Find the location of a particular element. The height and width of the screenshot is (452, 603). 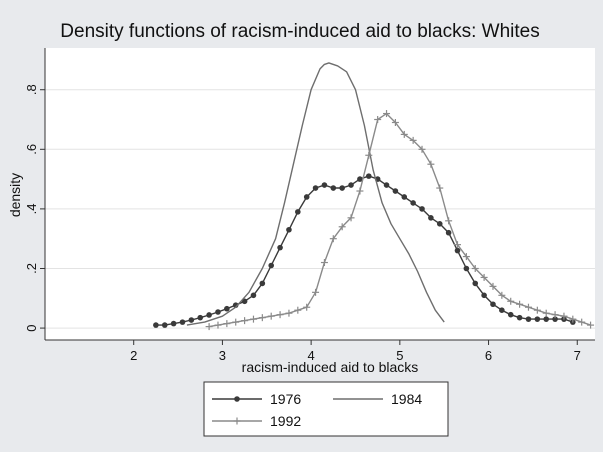

x-tick-label: 2 is located at coordinates (133, 355).